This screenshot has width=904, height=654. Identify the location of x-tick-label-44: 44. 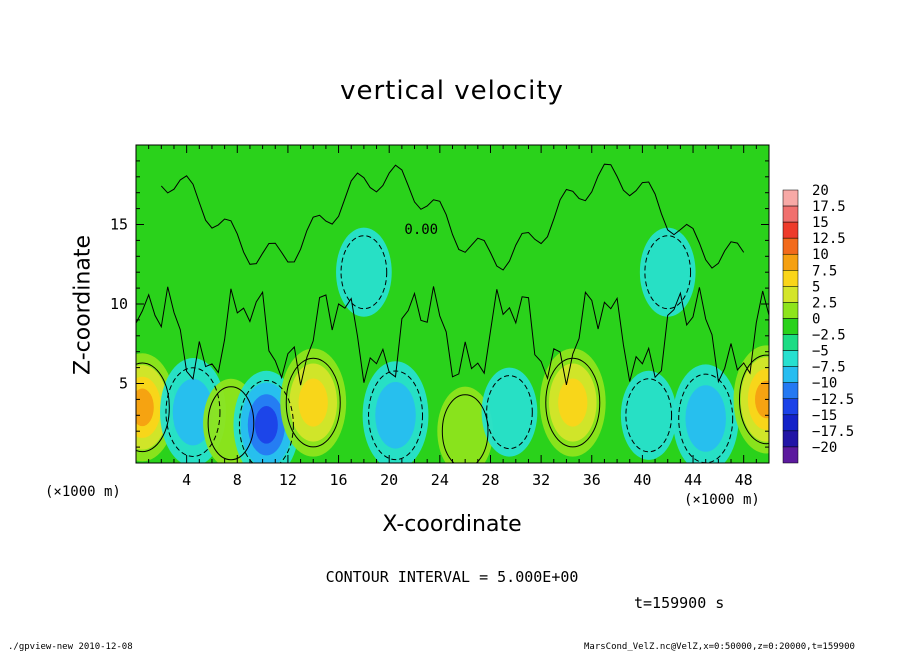
(693, 480).